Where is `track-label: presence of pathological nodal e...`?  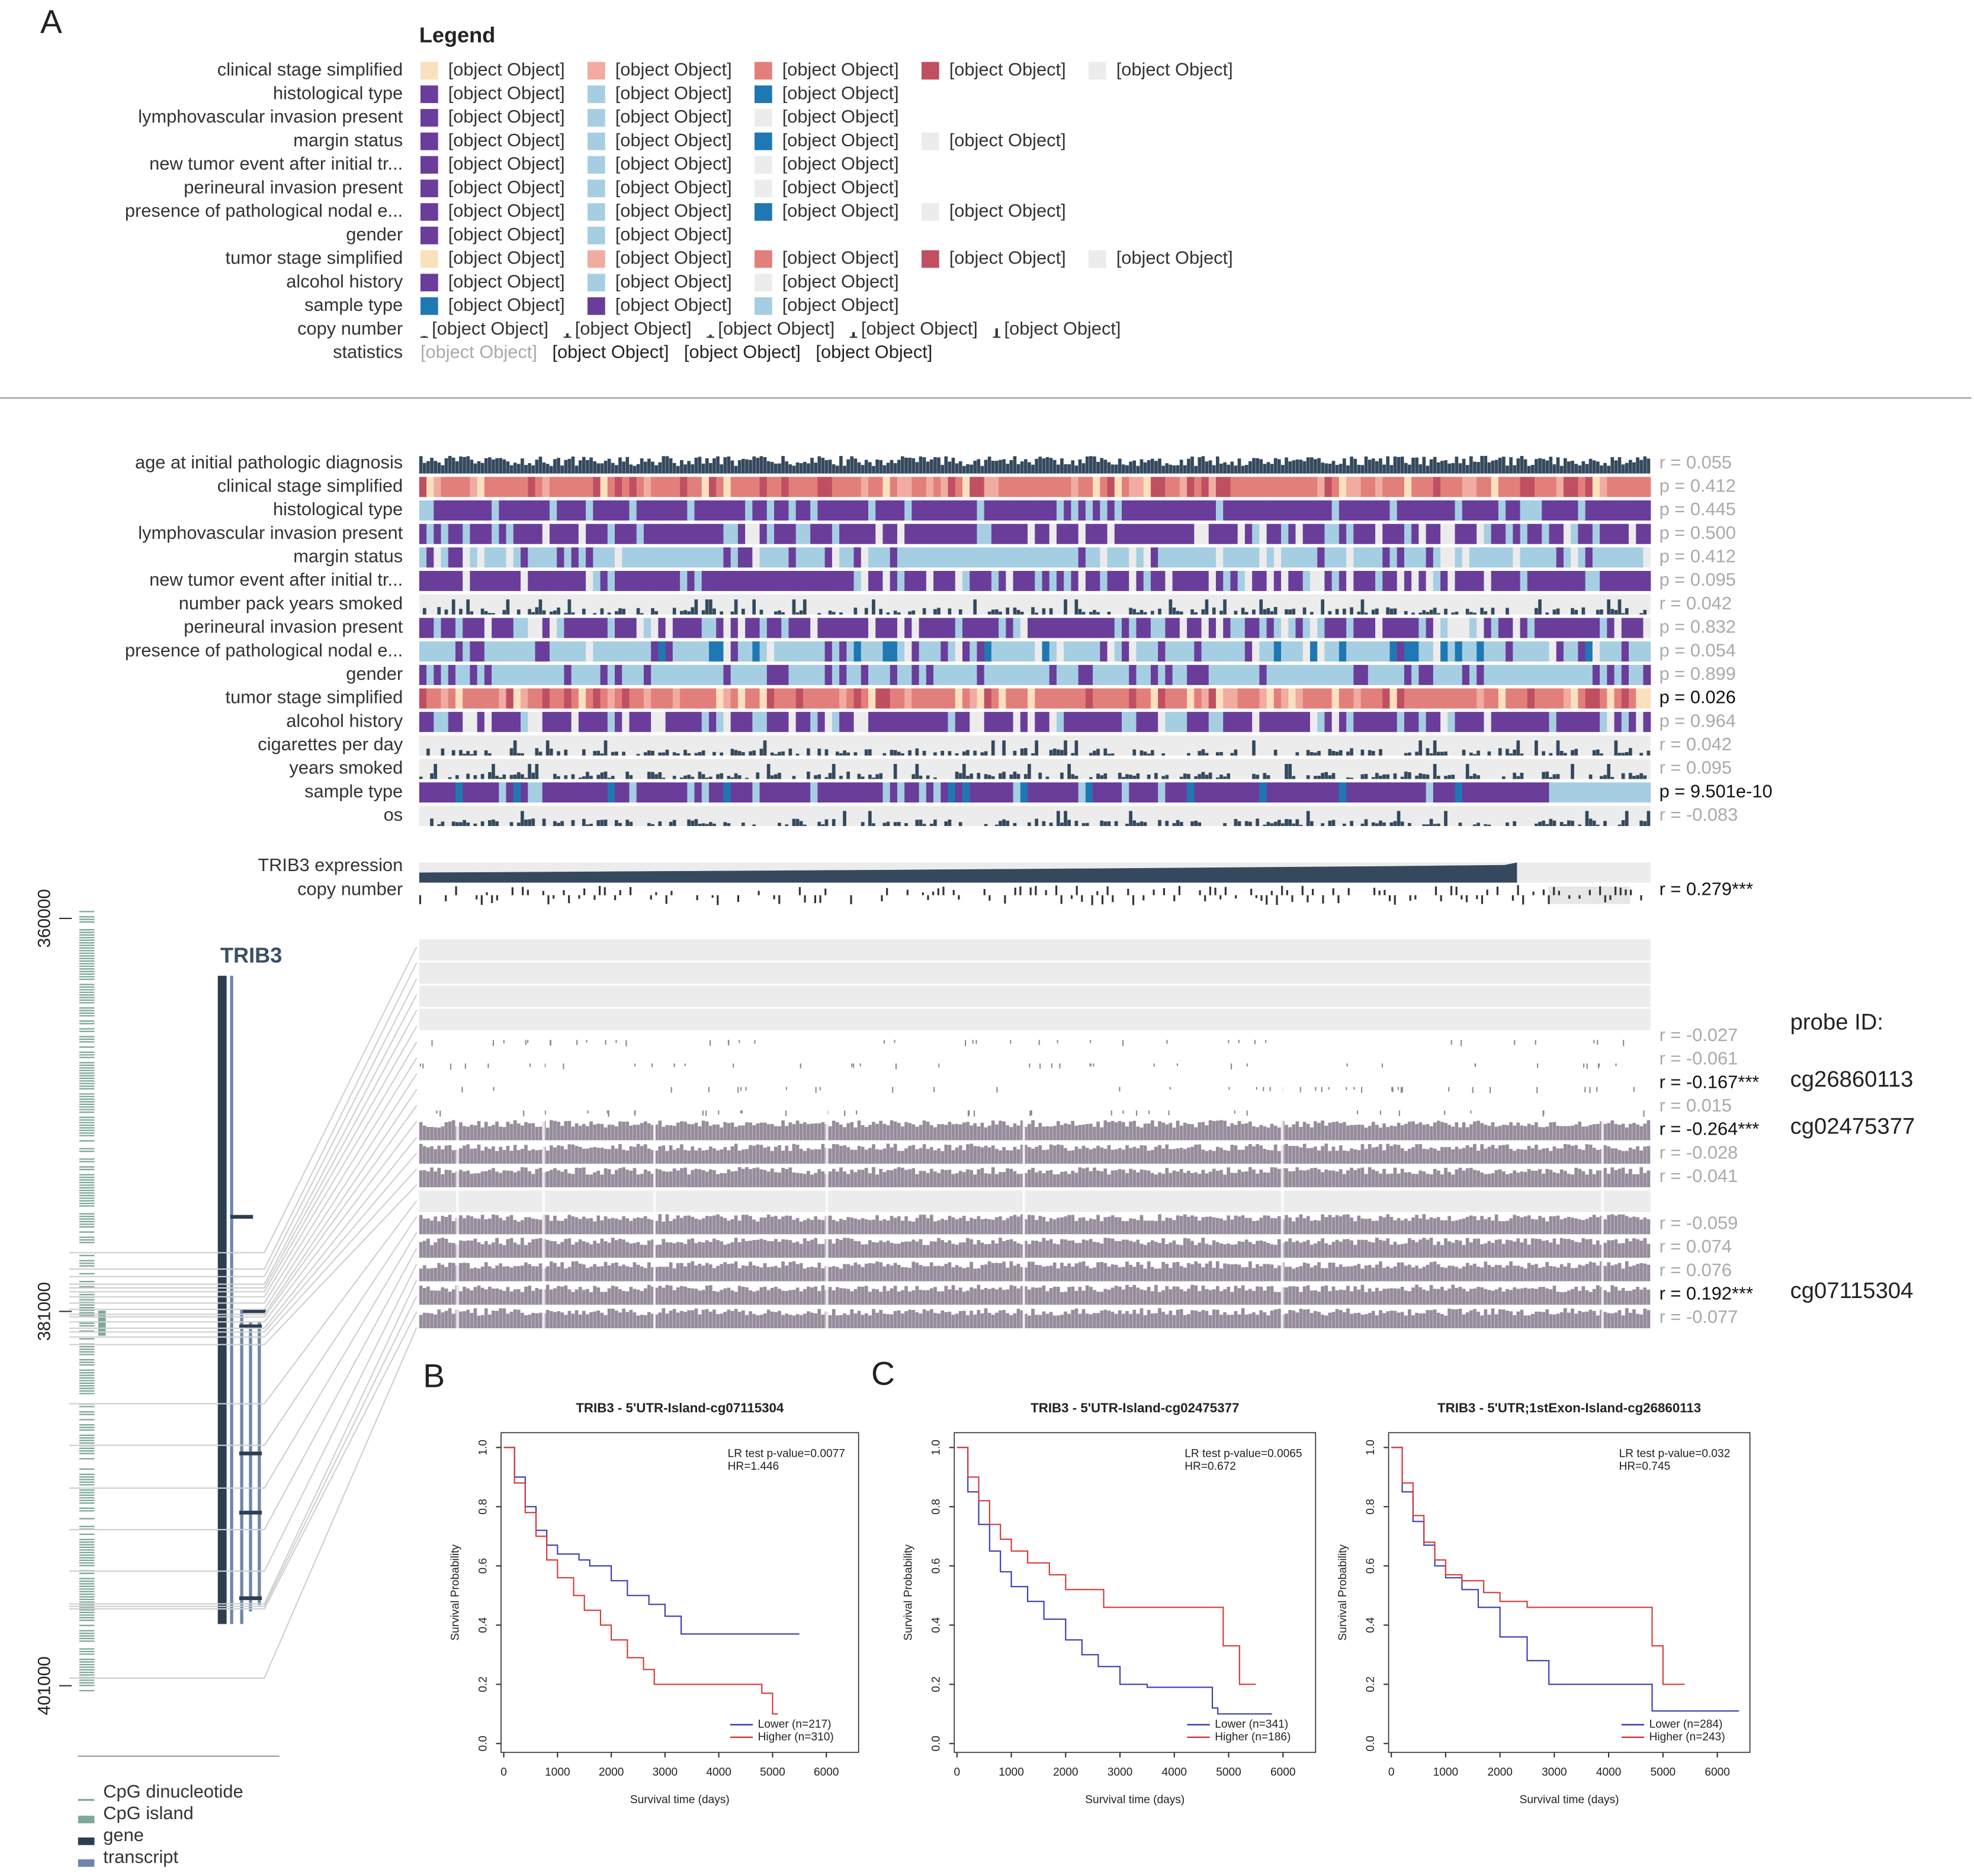
track-label: presence of pathological nodal e... is located at coordinates (264, 650).